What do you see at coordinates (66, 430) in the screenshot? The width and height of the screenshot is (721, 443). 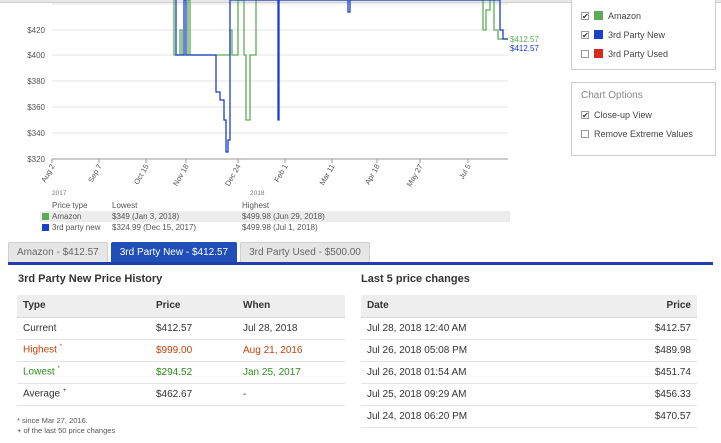 I see `footnote: + of the last 50 price changes` at bounding box center [66, 430].